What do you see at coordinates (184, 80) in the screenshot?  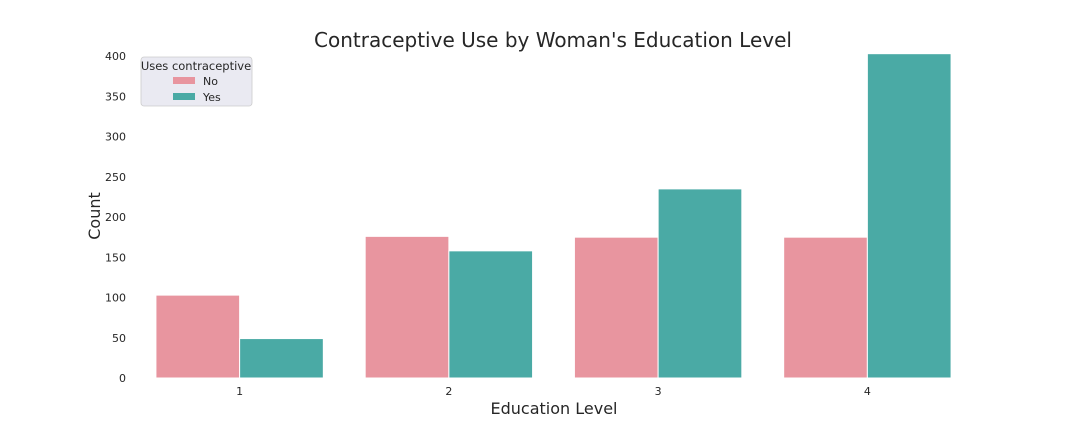 I see `legend-swatch-no` at bounding box center [184, 80].